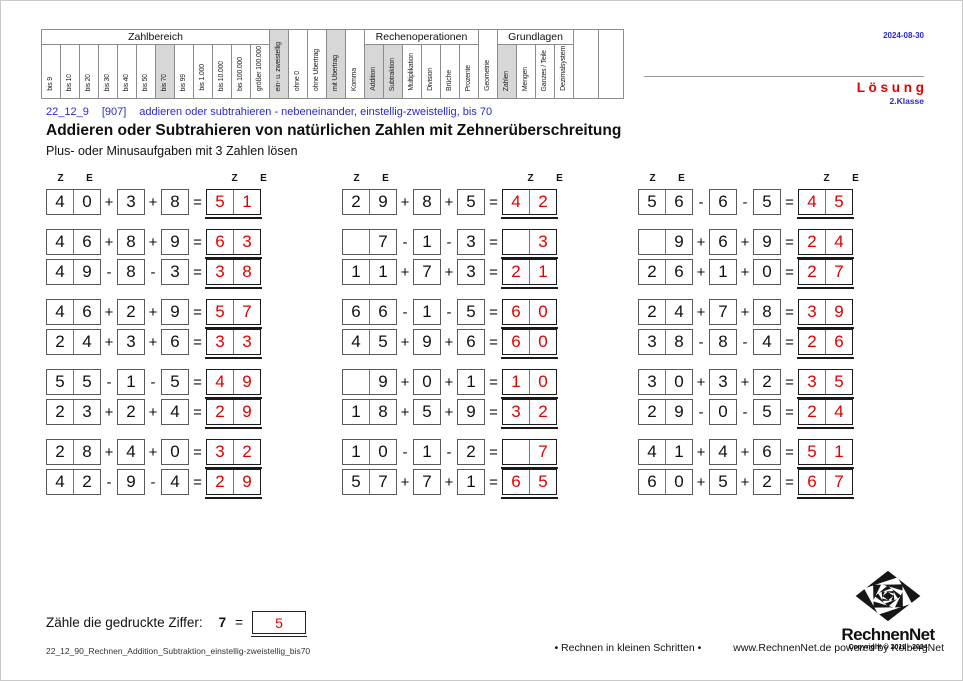 The image size is (963, 681). What do you see at coordinates (469, 71) in the screenshot?
I see `category-cell: Prozente` at bounding box center [469, 71].